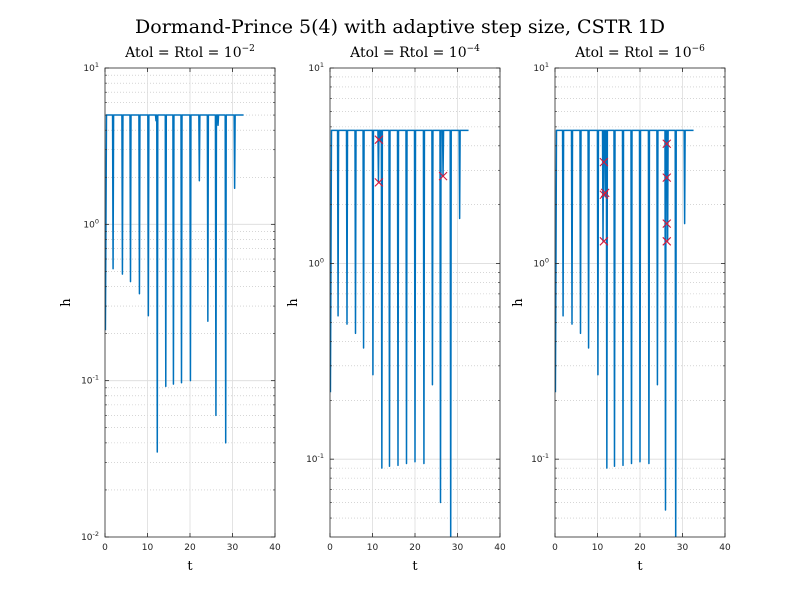  I want to click on y-tick-label: 10⁻², so click(90, 536).